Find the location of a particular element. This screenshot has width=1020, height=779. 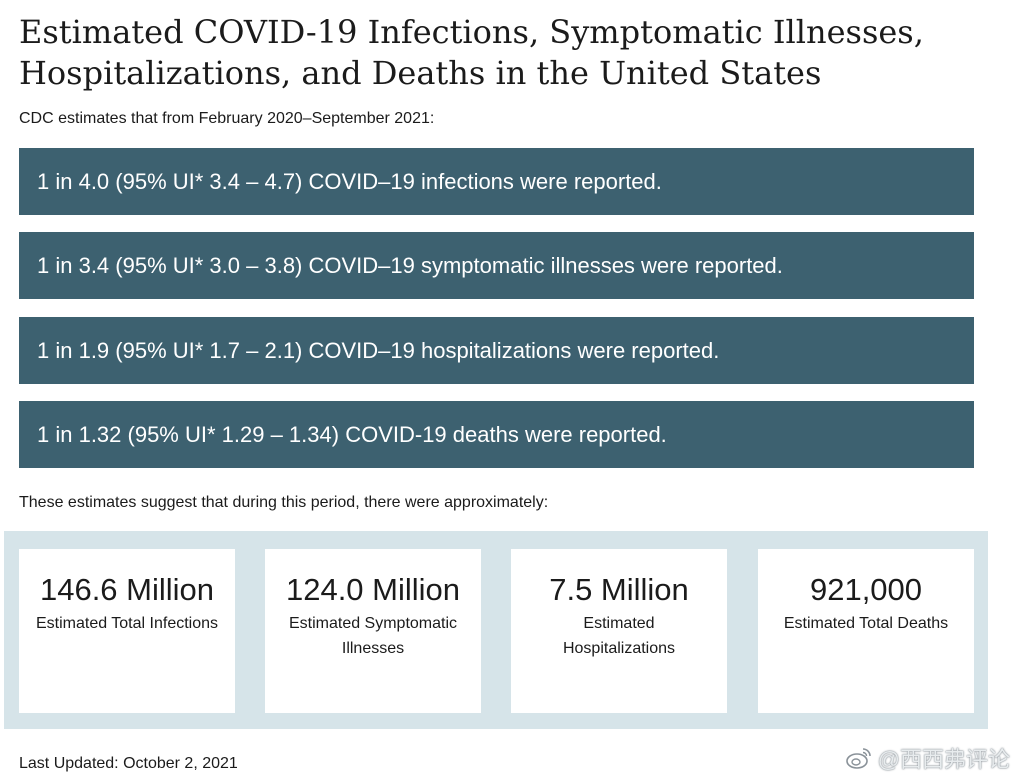

stat-label: Estimated Hospitalizations is located at coordinates (619, 636).